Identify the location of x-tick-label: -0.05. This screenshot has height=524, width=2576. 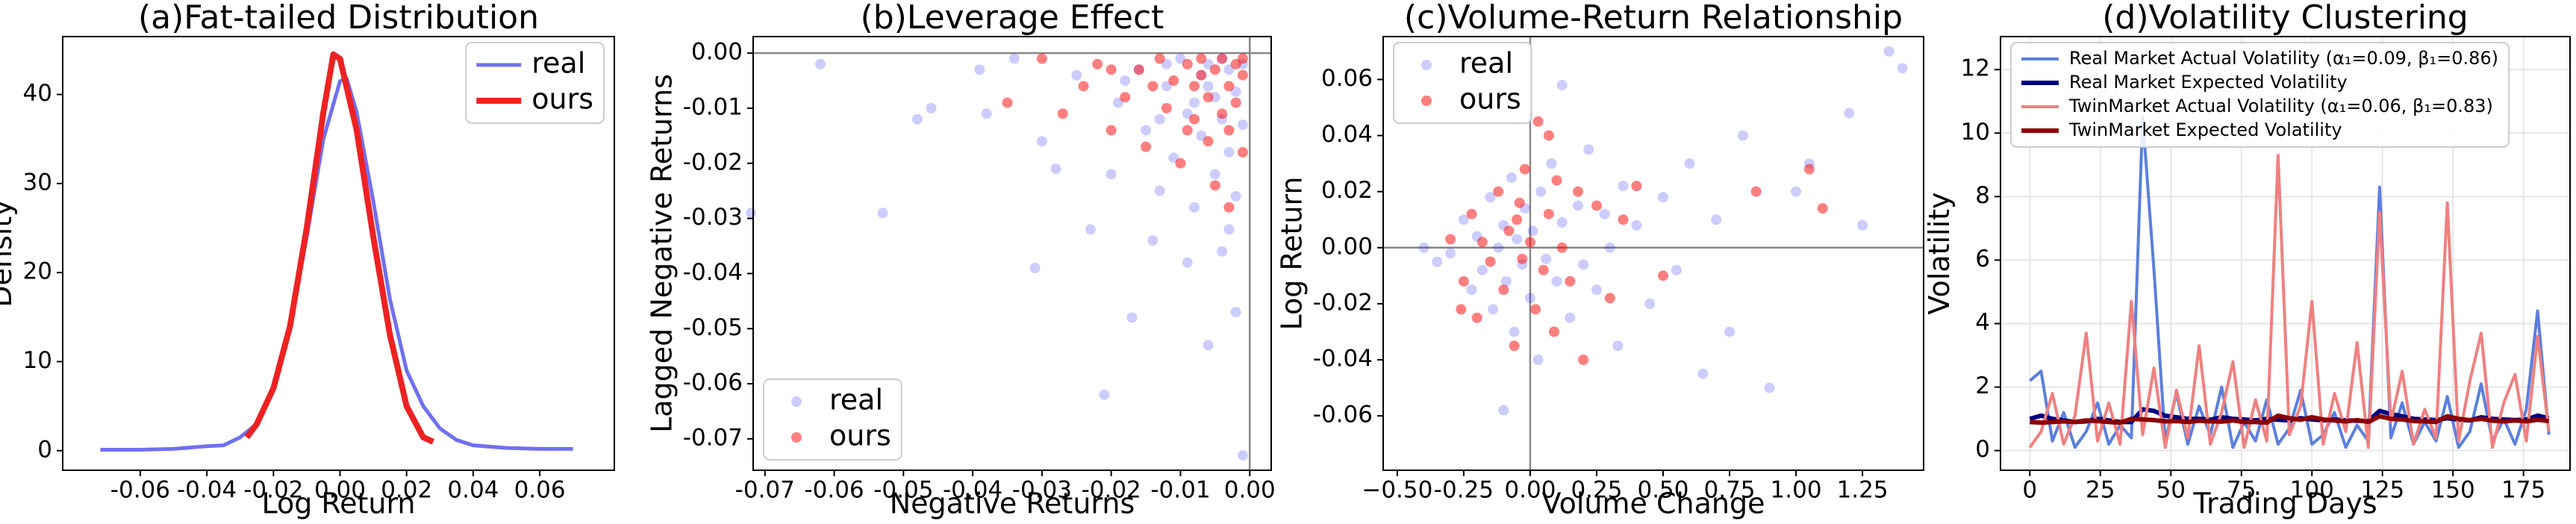
(903, 490).